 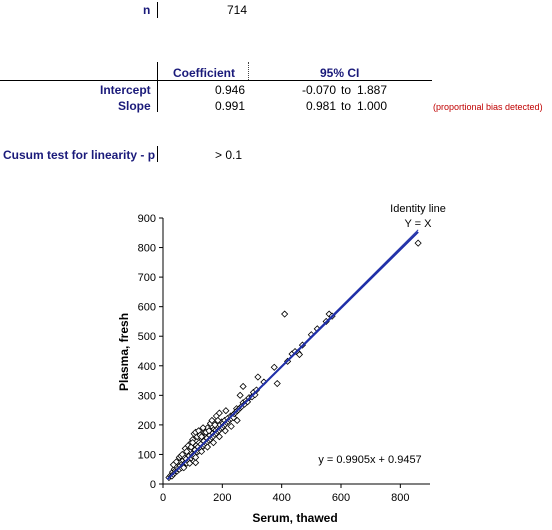 What do you see at coordinates (204, 73) in the screenshot?
I see `coefficient-header: Coefficient` at bounding box center [204, 73].